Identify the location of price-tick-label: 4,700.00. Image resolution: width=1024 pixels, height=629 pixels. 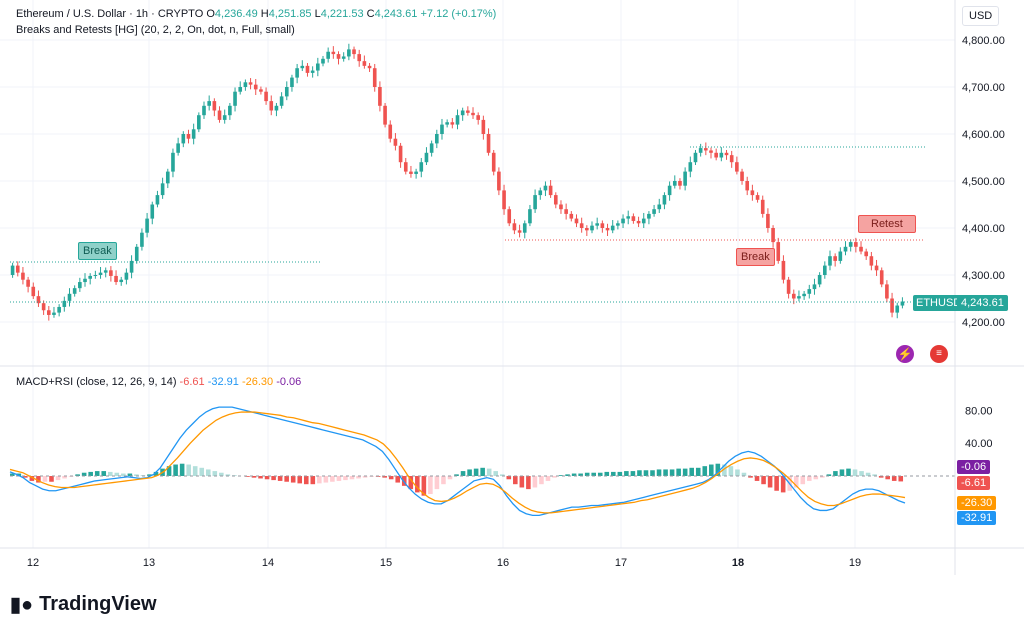
(983, 88).